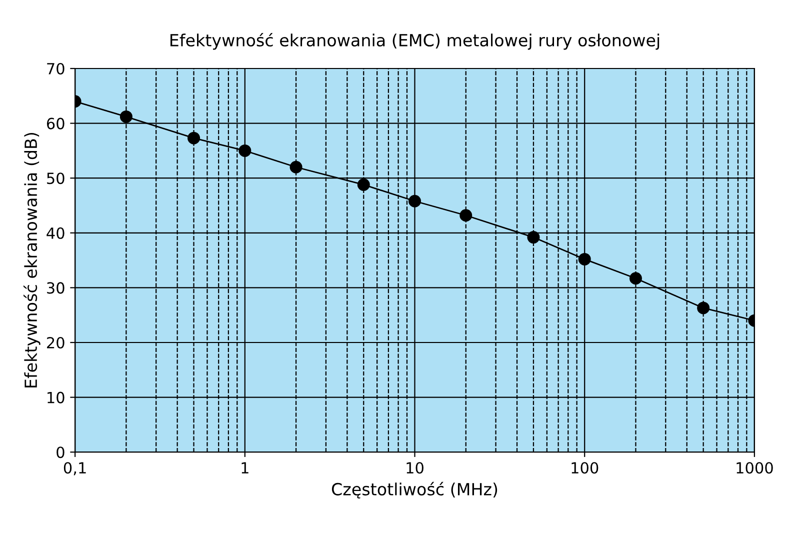  What do you see at coordinates (55, 68) in the screenshot?
I see `y-tick-label: 70` at bounding box center [55, 68].